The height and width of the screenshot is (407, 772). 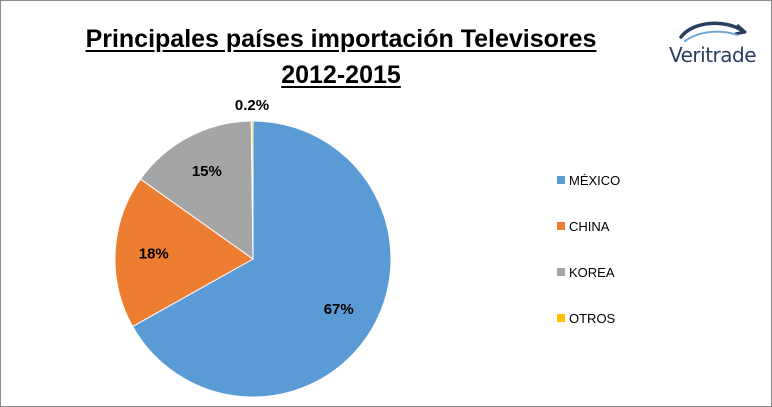 What do you see at coordinates (252, 190) in the screenshot?
I see `pie-slice-otros` at bounding box center [252, 190].